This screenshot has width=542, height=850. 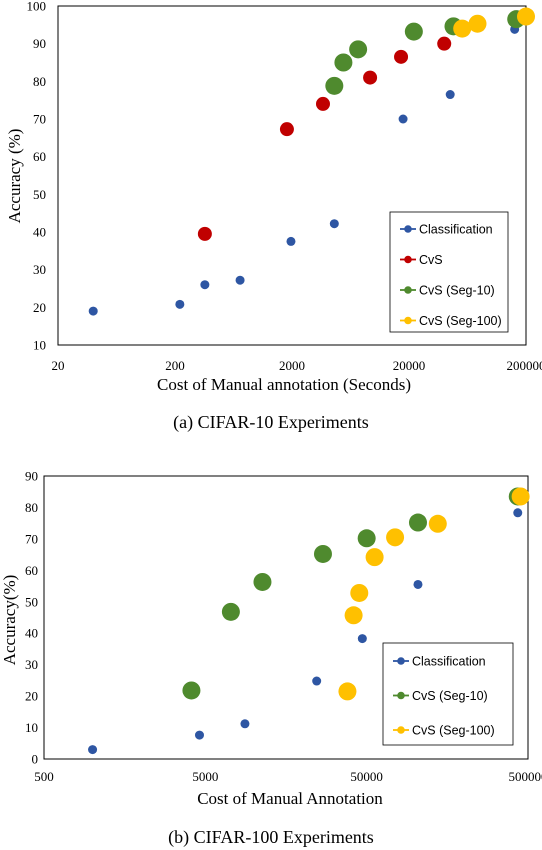 I want to click on y-tick-label: 100, so click(x=37, y=7).